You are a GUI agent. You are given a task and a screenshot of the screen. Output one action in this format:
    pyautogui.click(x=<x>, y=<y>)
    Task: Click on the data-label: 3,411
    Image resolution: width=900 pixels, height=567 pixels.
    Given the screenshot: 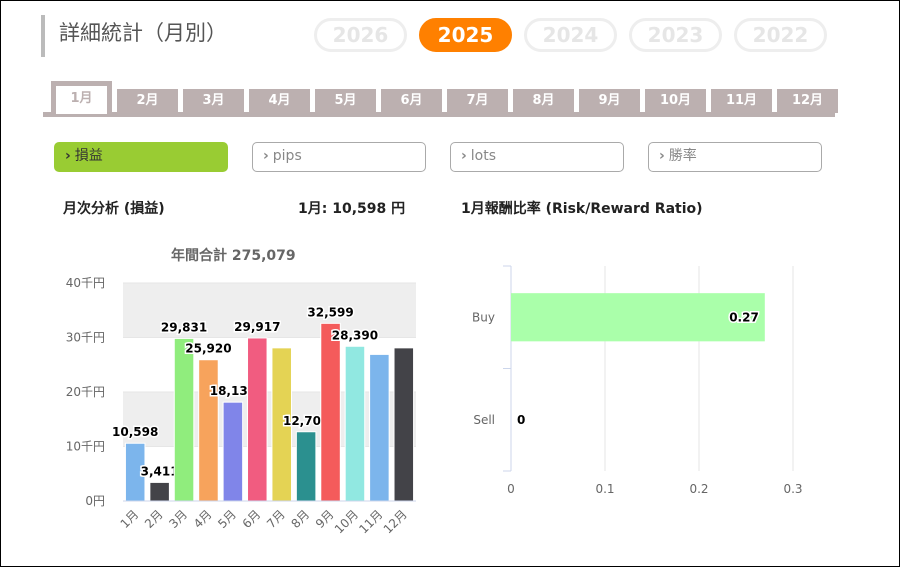 What is the action you would take?
    pyautogui.click(x=160, y=471)
    